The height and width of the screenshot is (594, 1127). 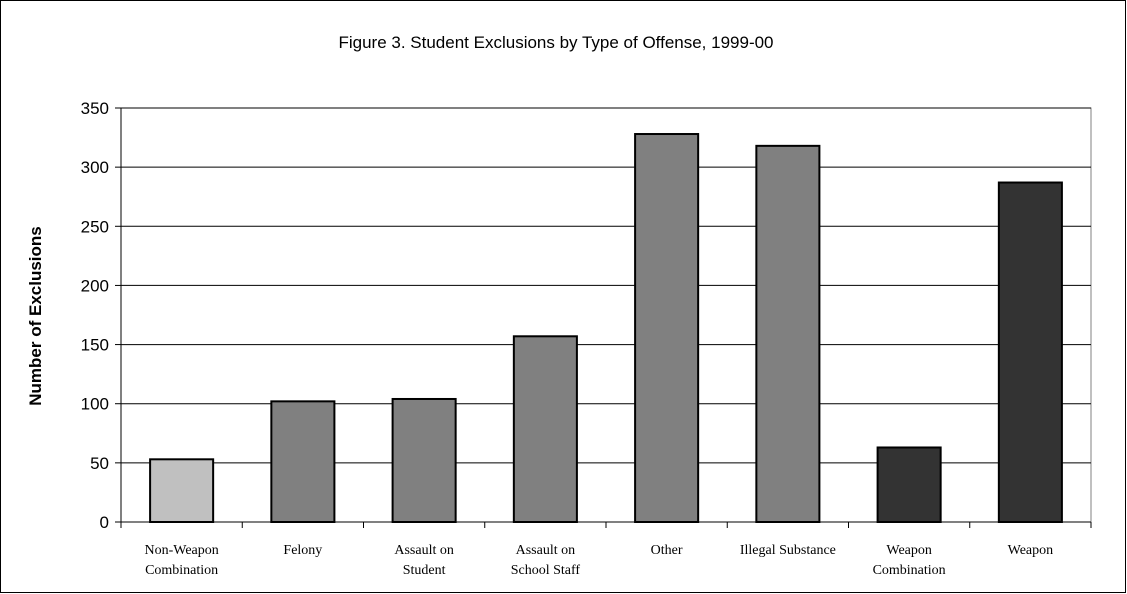 I want to click on y-tick-label: 300, so click(x=95, y=167).